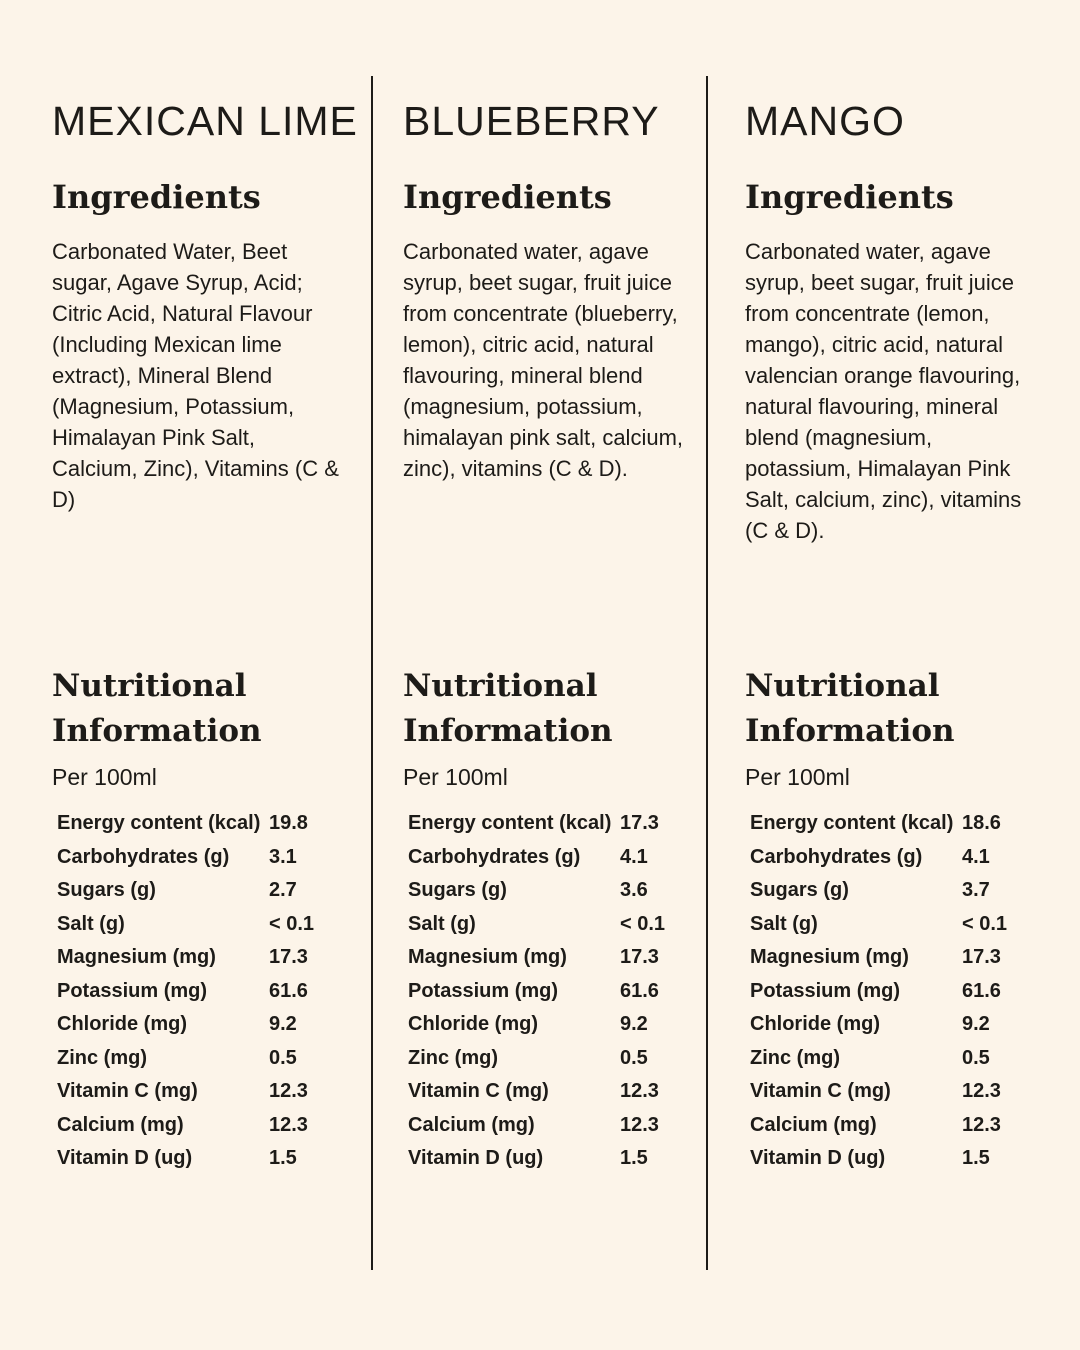 The image size is (1080, 1350). I want to click on nutrition-row-value: 3.1, so click(283, 856).